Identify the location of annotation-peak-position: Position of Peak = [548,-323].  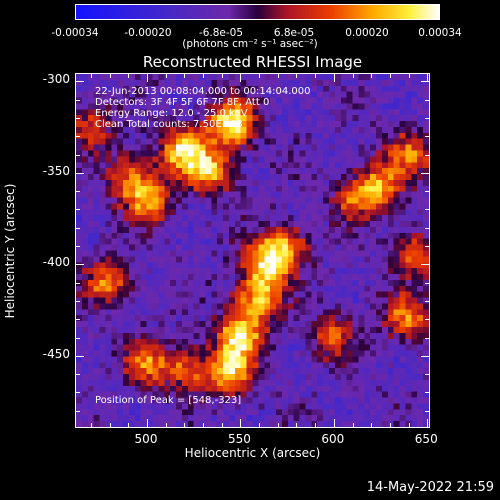
(168, 400).